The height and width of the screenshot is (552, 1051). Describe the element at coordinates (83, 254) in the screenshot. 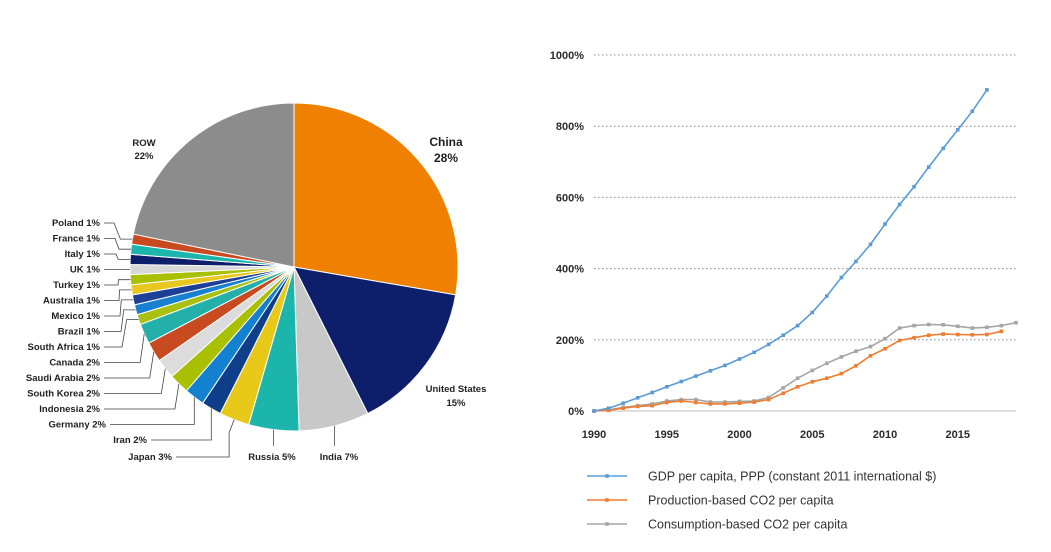

I see `pie-label-italy: Italy 1%` at that location.